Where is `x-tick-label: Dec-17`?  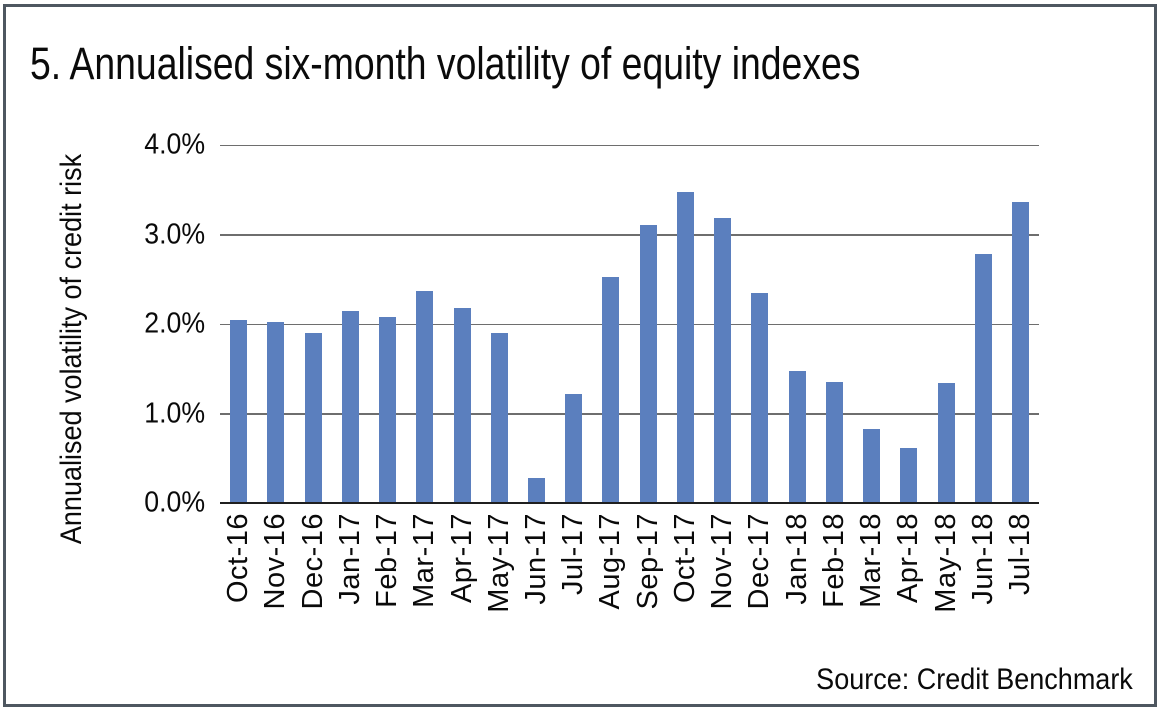
x-tick-label: Dec-17 is located at coordinates (759, 561).